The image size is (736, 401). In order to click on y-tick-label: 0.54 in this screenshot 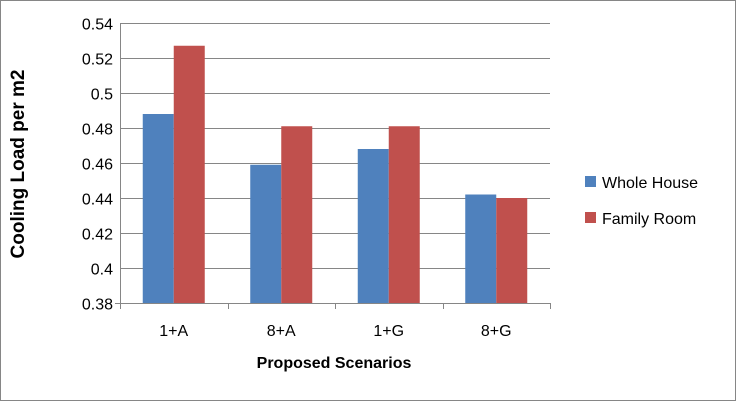, I will do `click(97, 25)`.